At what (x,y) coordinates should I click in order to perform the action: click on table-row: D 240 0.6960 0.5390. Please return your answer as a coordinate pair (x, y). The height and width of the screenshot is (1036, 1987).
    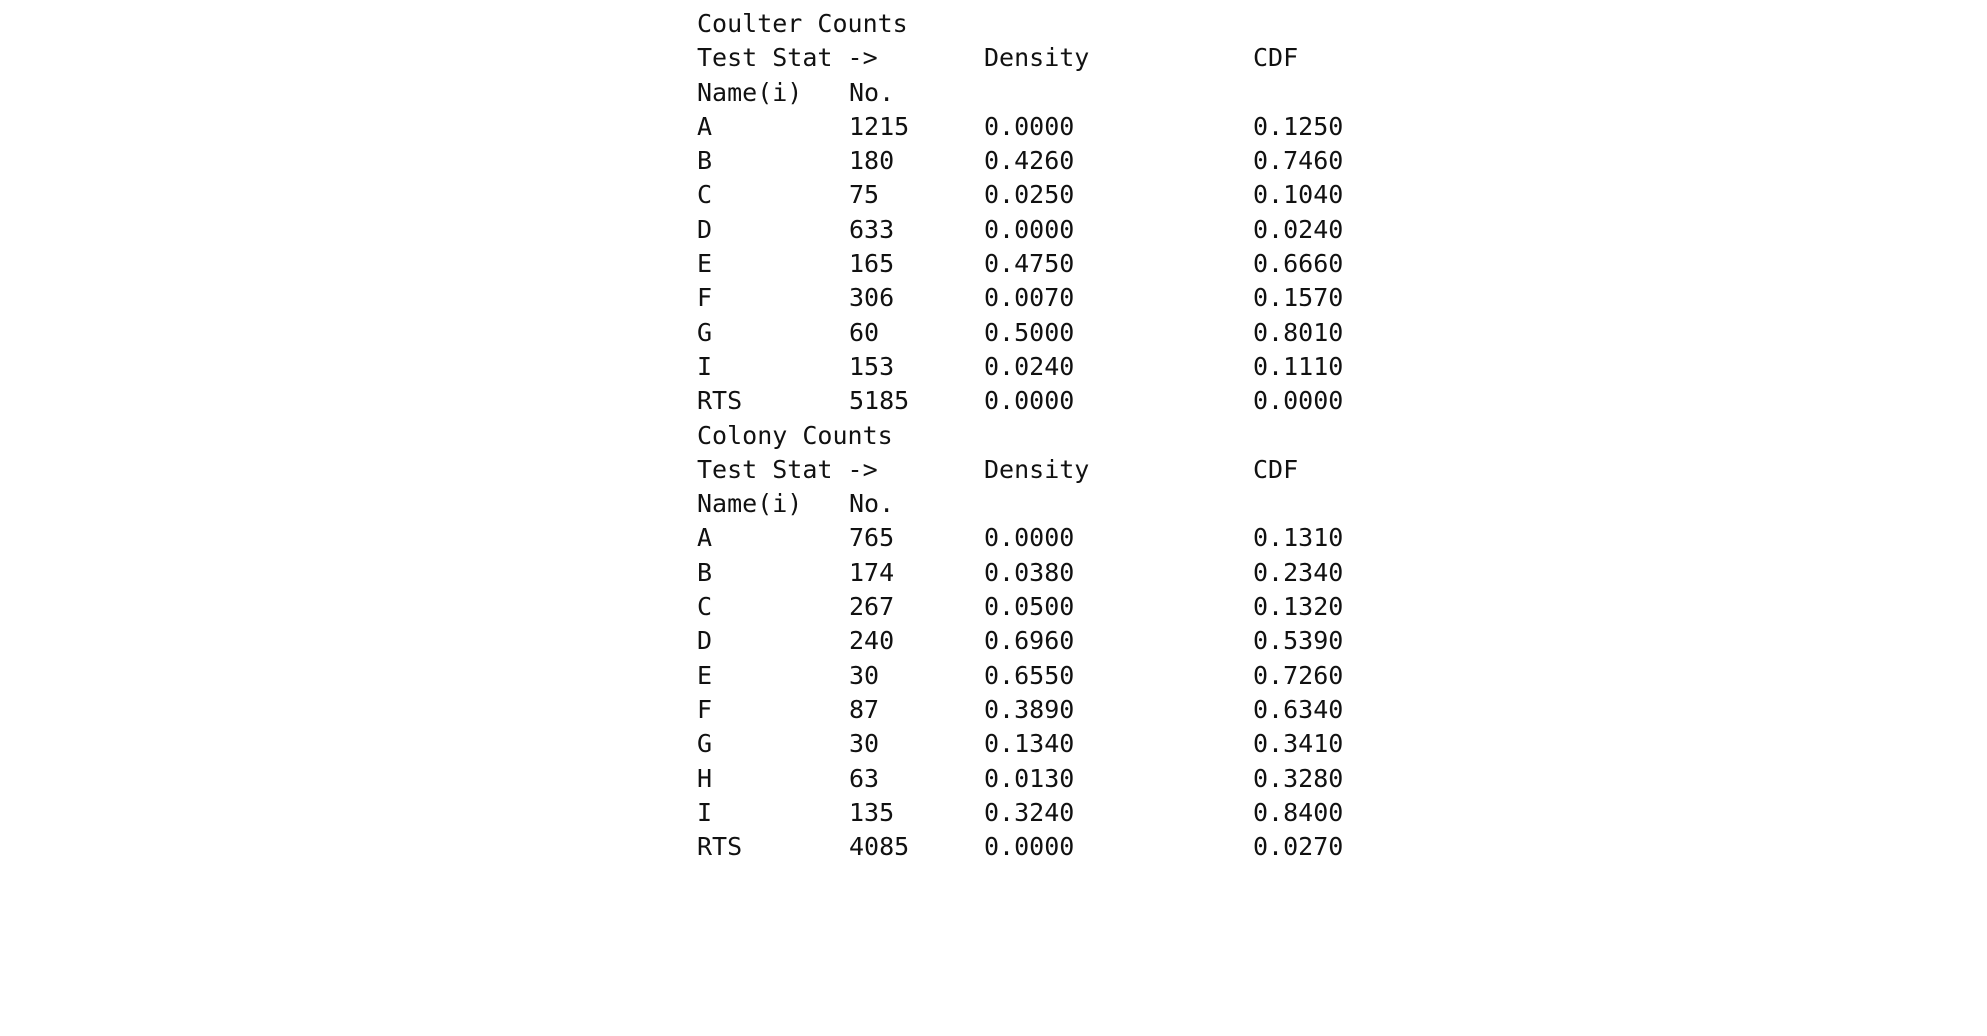
    Looking at the image, I should click on (1020, 641).